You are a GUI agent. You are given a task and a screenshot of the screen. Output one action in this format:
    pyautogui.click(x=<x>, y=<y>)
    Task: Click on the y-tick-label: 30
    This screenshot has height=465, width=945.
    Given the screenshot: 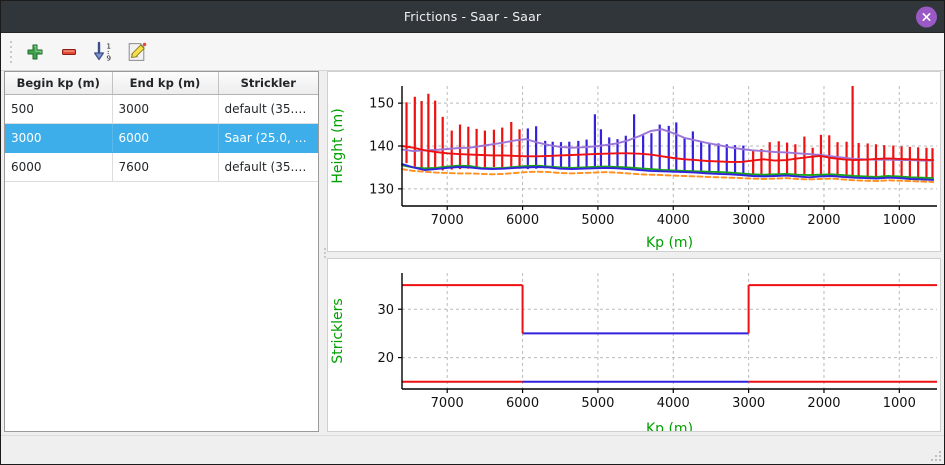 What is the action you would take?
    pyautogui.click(x=385, y=310)
    